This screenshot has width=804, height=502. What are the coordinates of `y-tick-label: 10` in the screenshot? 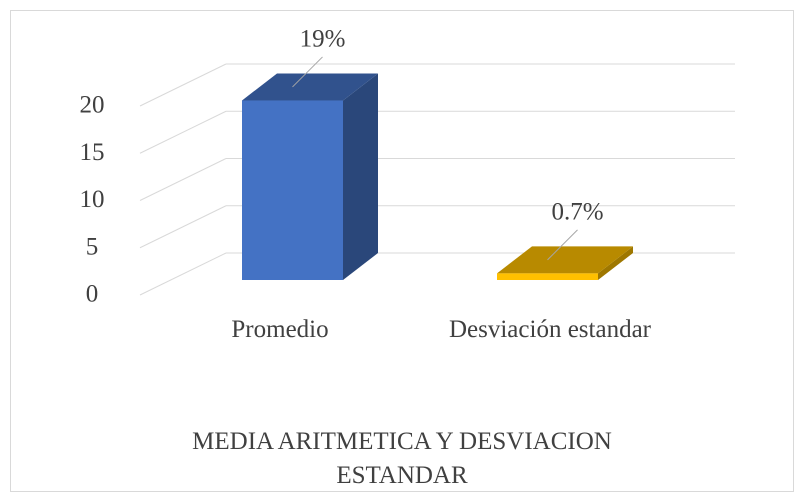 It's located at (92, 199).